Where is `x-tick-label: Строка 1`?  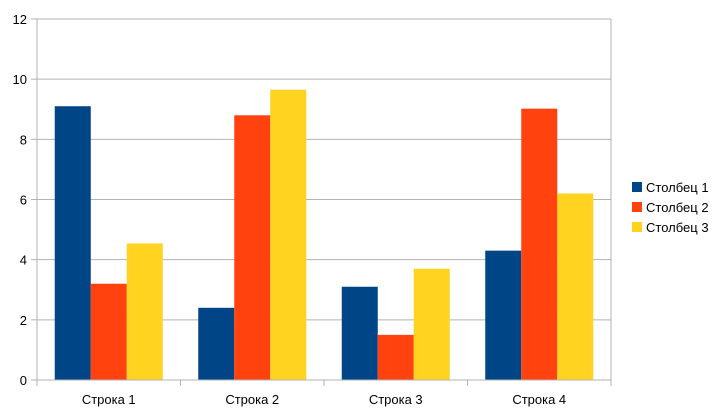
x-tick-label: Строка 1 is located at coordinates (109, 399).